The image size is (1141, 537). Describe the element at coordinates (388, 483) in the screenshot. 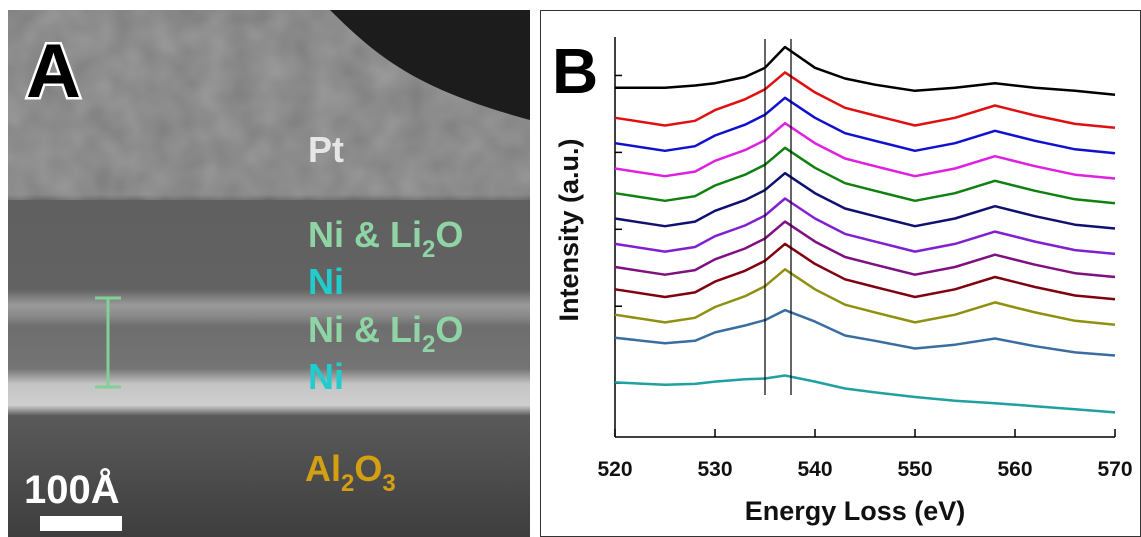

I see `subscript: 3` at that location.